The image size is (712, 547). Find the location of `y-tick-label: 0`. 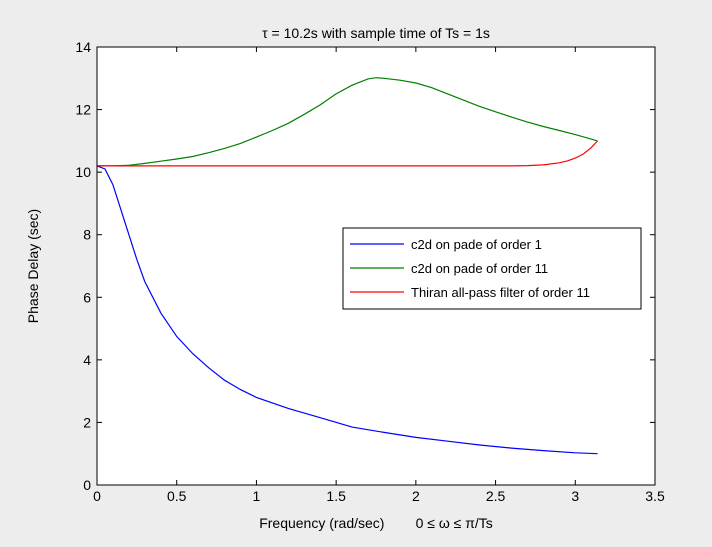

y-tick-label: 0 is located at coordinates (87, 485).